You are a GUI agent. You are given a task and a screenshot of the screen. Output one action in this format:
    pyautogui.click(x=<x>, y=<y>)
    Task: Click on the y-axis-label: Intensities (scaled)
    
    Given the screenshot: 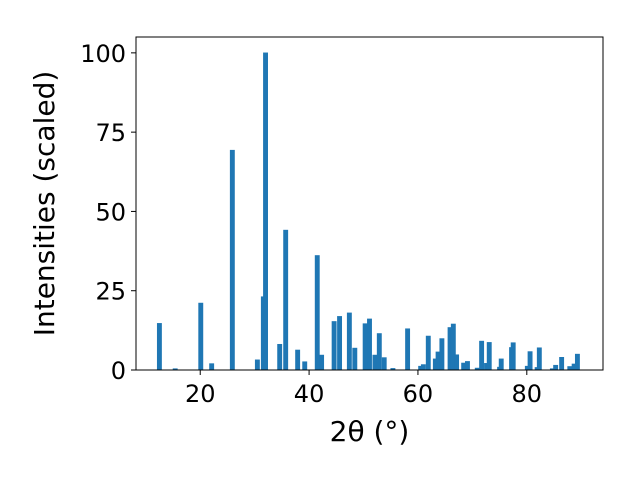 What is the action you would take?
    pyautogui.click(x=44, y=204)
    